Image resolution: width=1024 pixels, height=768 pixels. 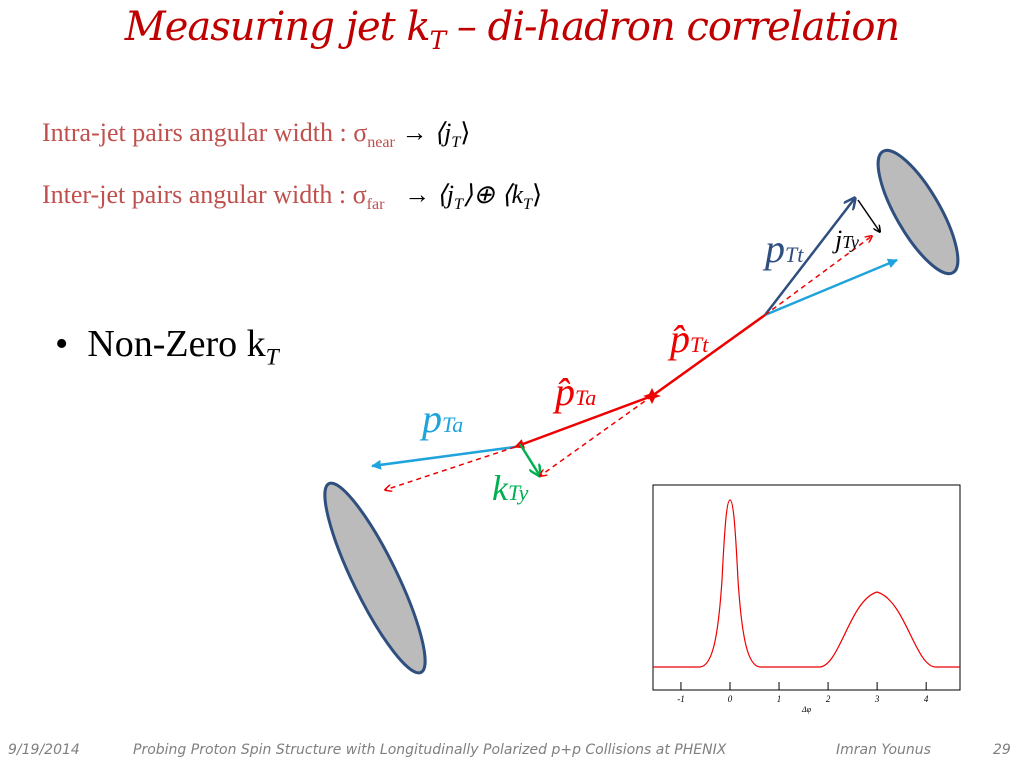 I want to click on label: jTy, so click(x=845, y=239).